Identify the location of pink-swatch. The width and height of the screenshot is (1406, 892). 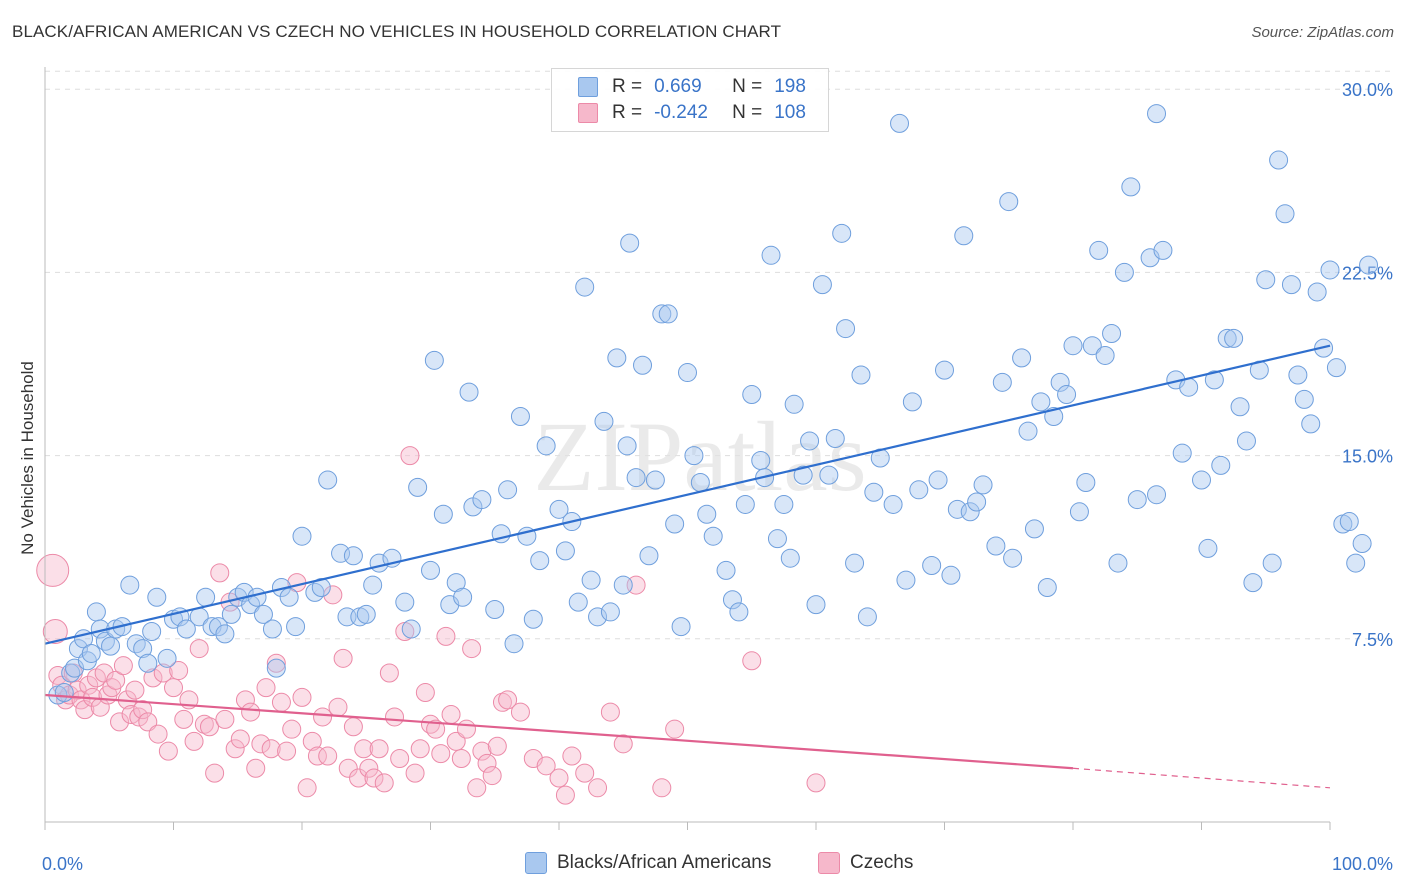
(588, 113).